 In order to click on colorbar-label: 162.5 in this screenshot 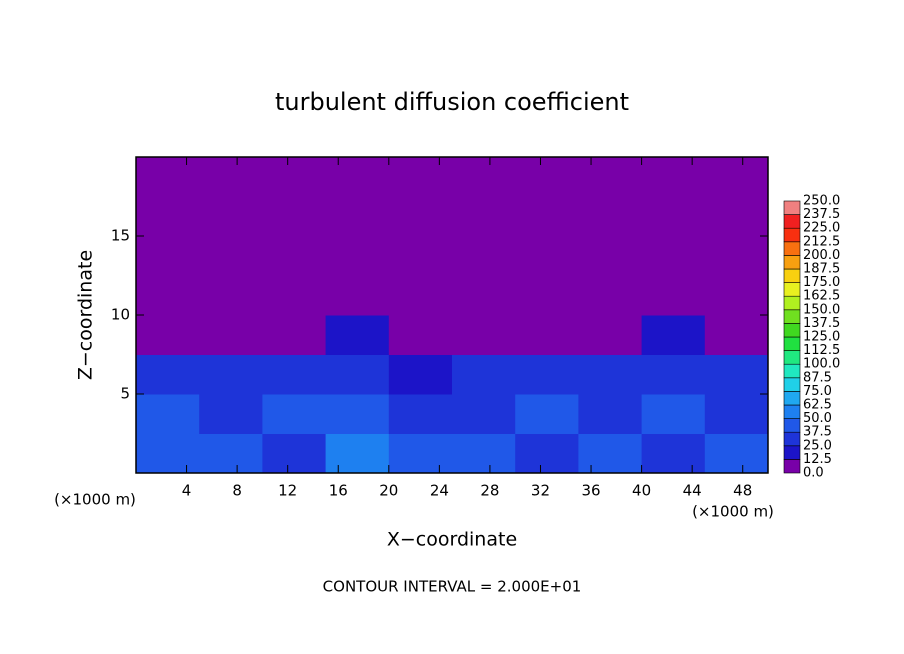, I will do `click(821, 296)`.